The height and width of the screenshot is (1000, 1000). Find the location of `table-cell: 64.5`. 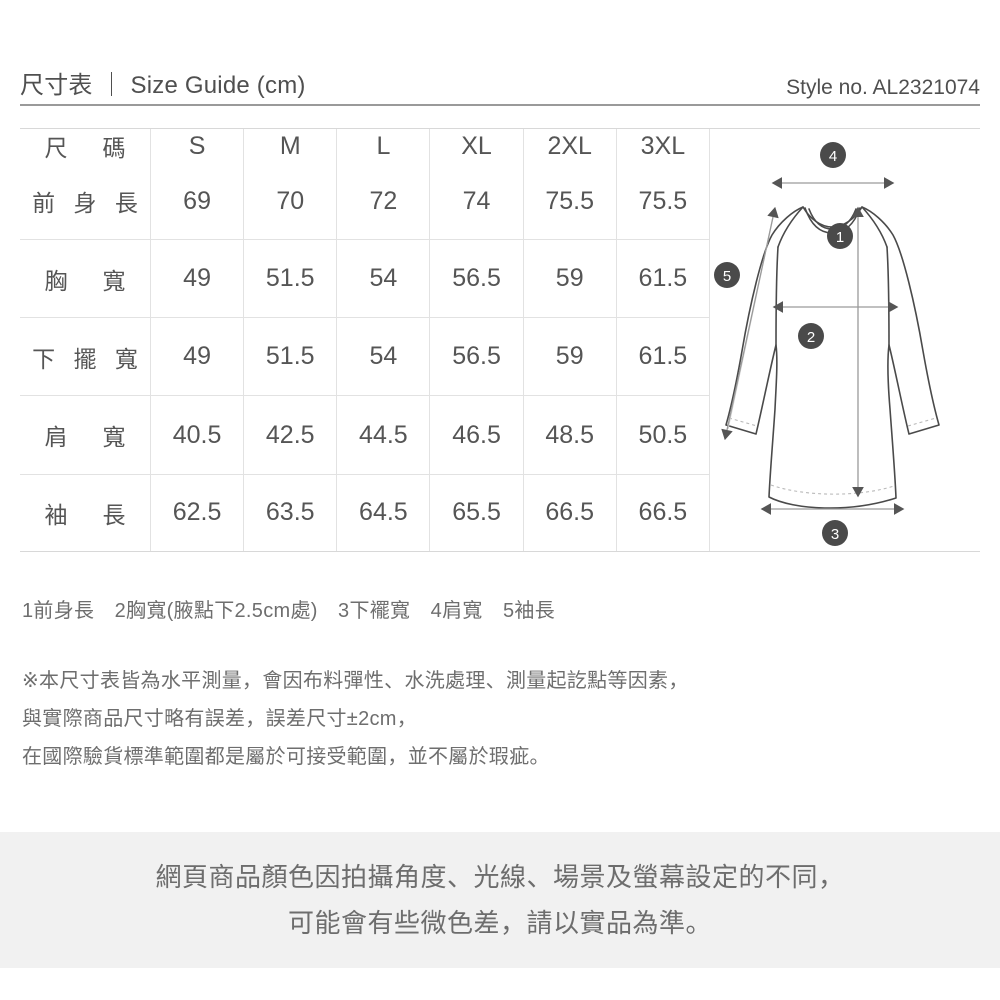

table-cell: 64.5 is located at coordinates (383, 512).